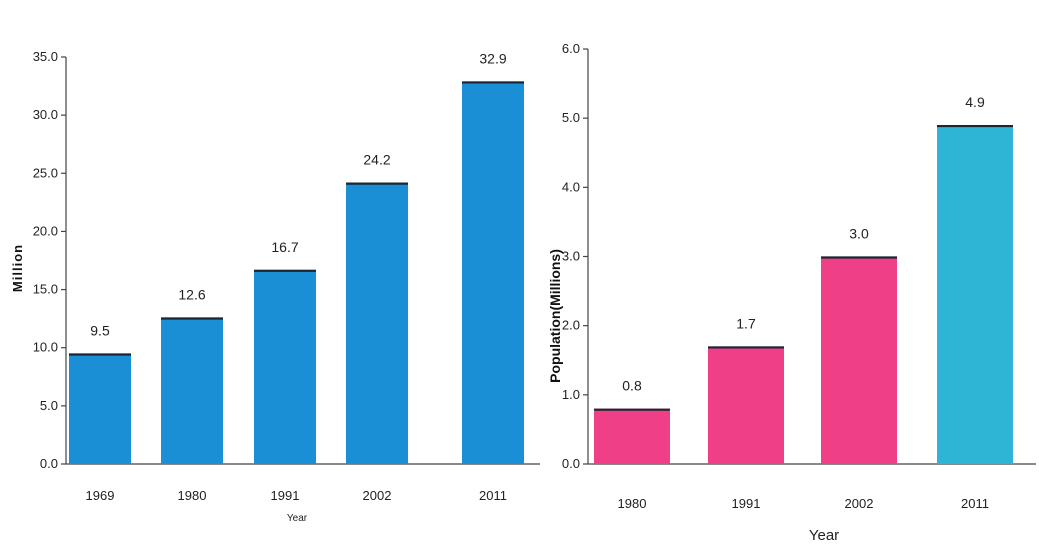 The width and height of the screenshot is (1039, 560). I want to click on right-y-tick-label: 0.0, so click(571, 463).